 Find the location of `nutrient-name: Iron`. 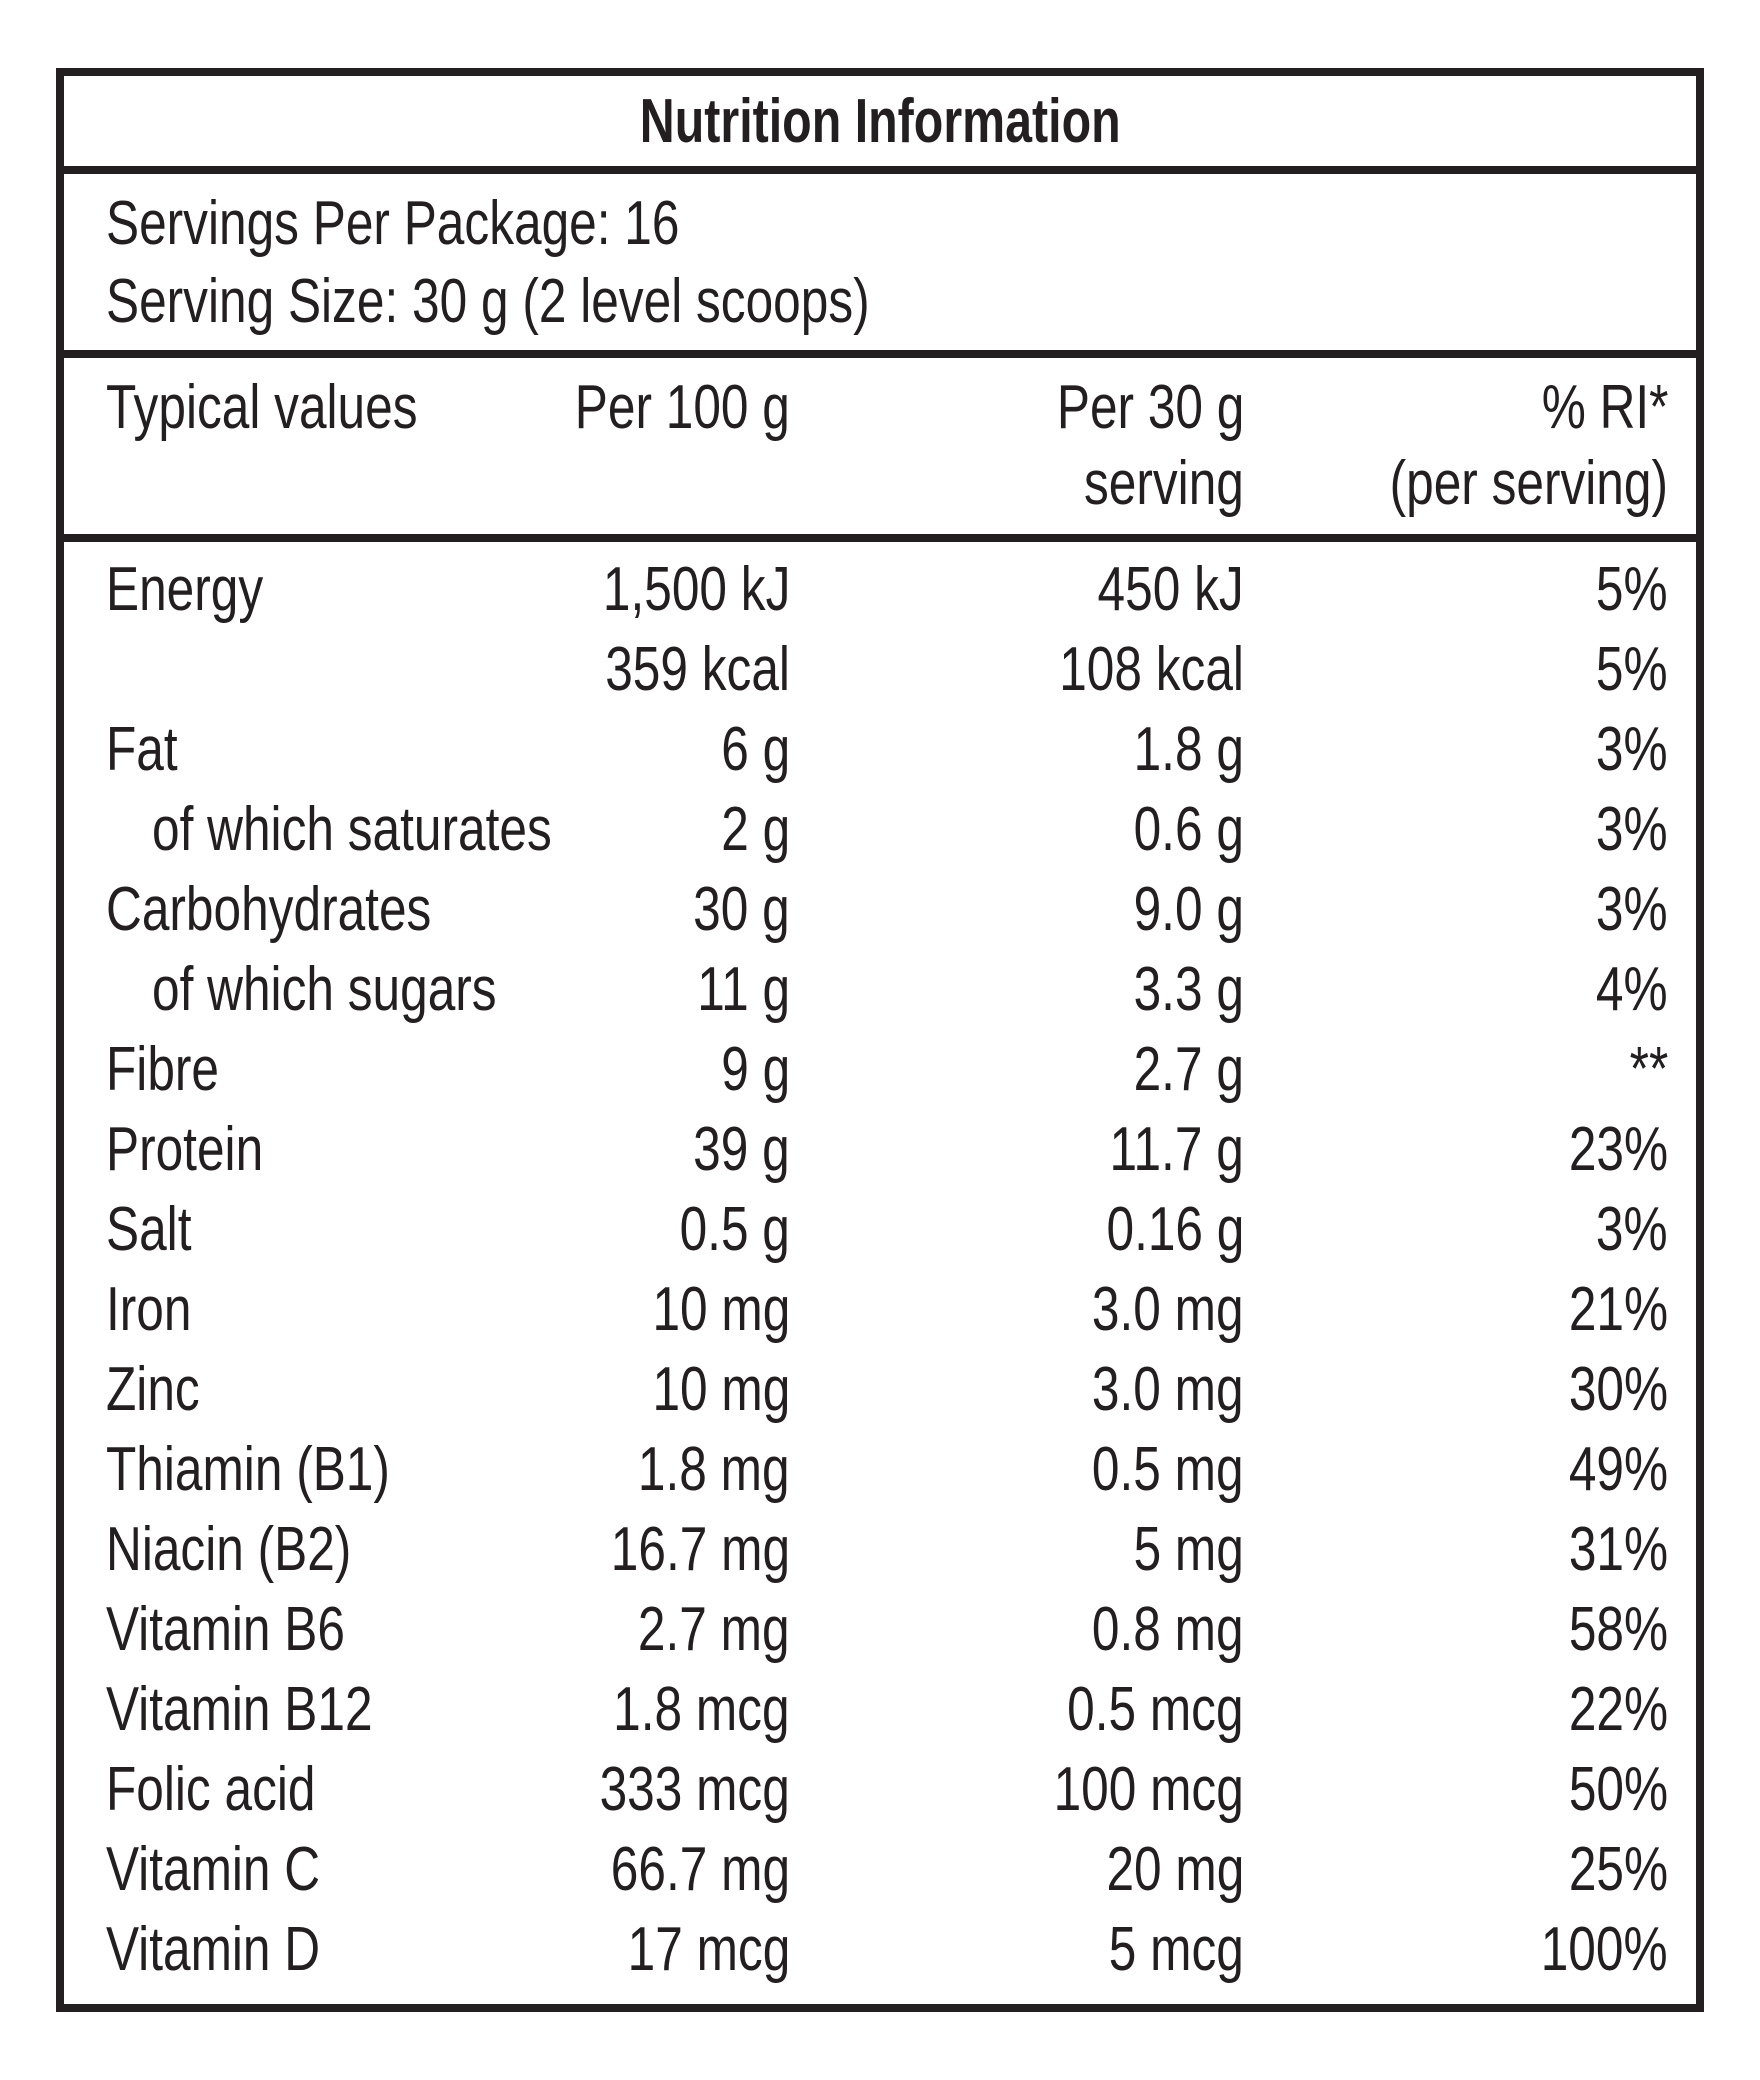

nutrient-name: Iron is located at coordinates (149, 1309).